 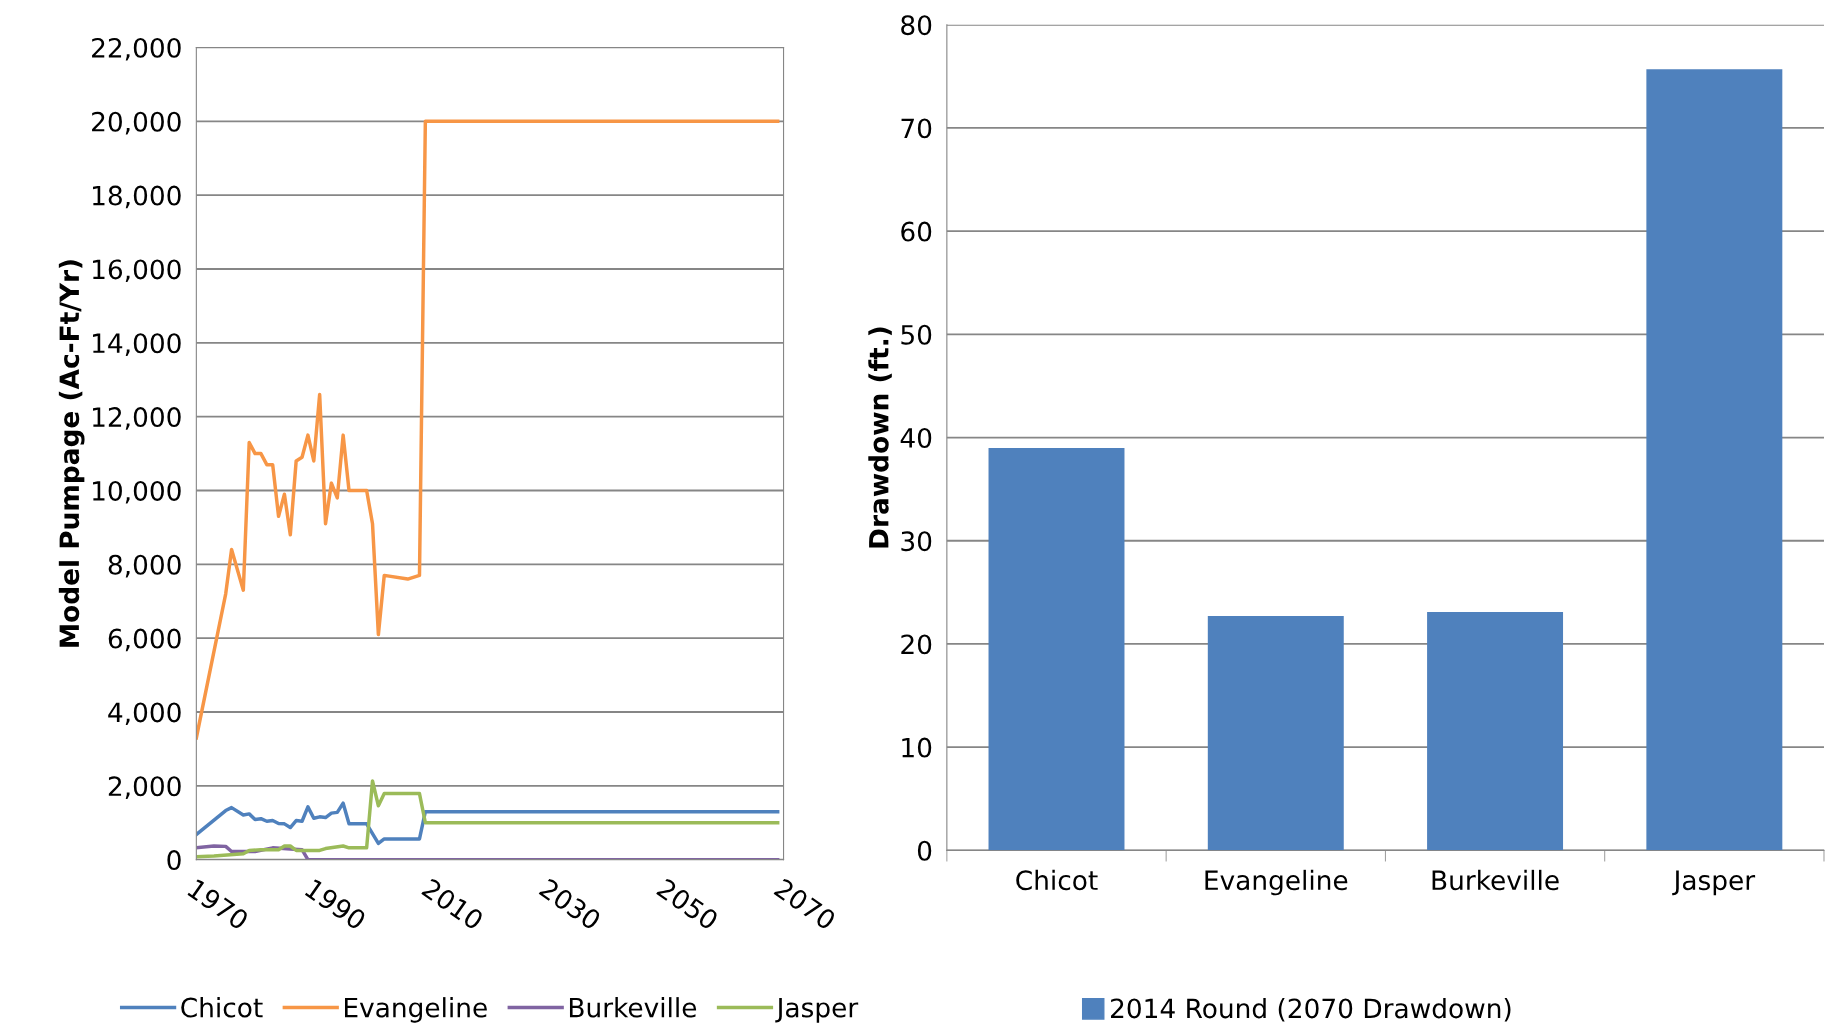 I want to click on x-tick-label: Evangeline, so click(x=1276, y=882).